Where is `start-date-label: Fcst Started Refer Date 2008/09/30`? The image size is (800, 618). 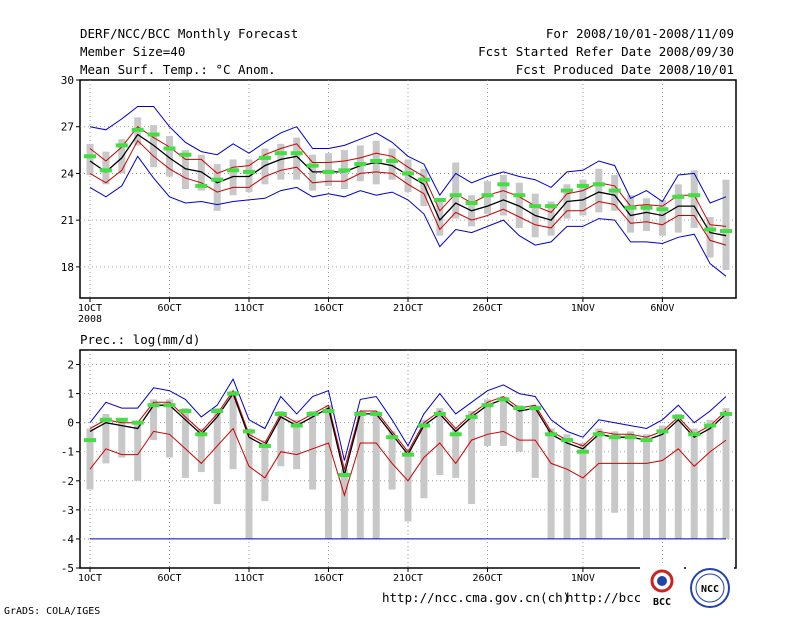 start-date-label: Fcst Started Refer Date 2008/09/30 is located at coordinates (606, 51).